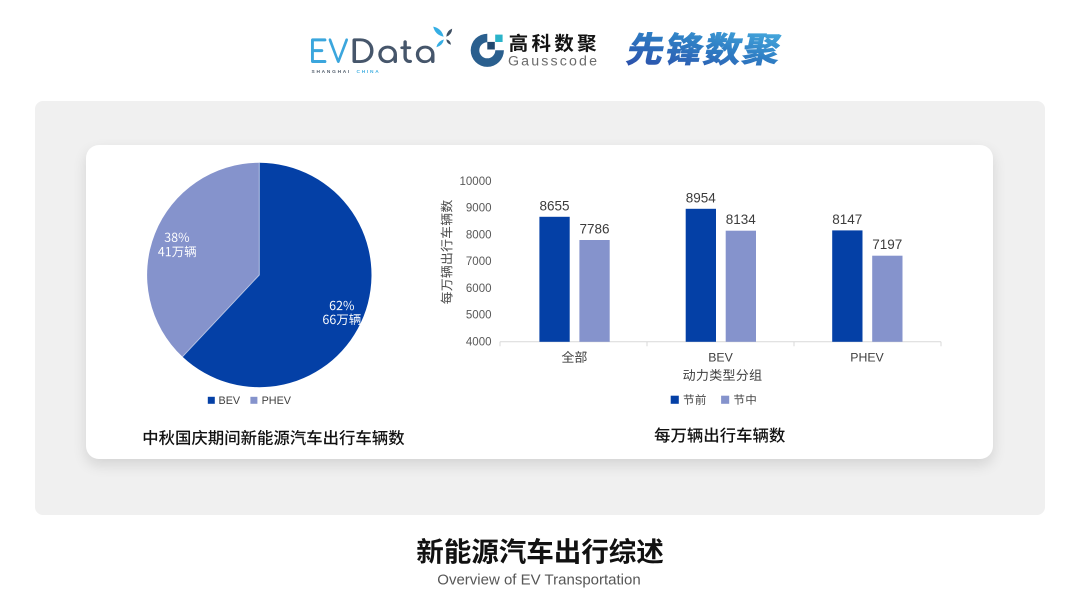 The image size is (1080, 608). What do you see at coordinates (479, 289) in the screenshot?
I see `svg-text: 6000` at bounding box center [479, 289].